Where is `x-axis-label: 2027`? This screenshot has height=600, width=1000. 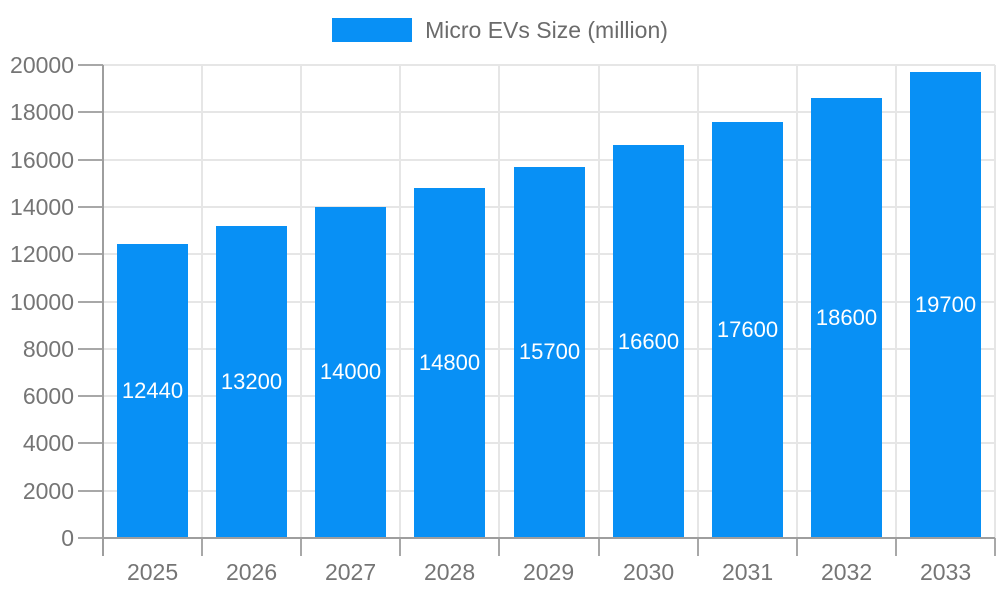
x-axis-label: 2027 is located at coordinates (350, 572).